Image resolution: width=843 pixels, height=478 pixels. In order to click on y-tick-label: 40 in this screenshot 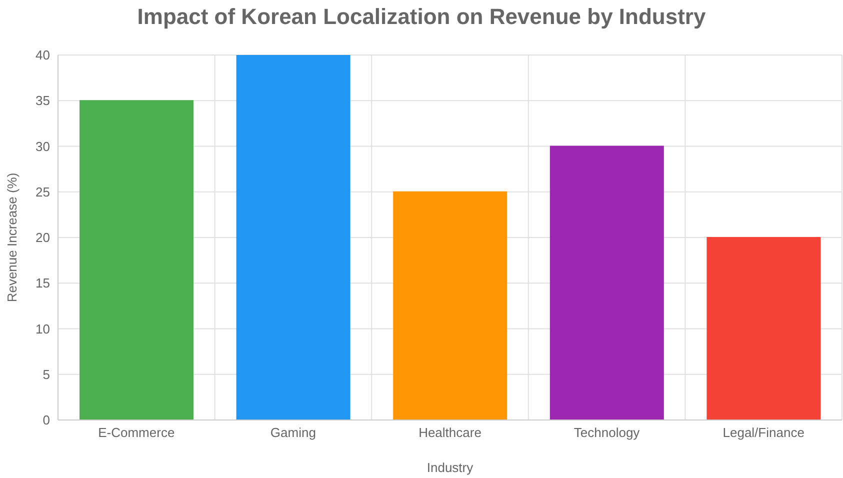, I will do `click(43, 55)`.